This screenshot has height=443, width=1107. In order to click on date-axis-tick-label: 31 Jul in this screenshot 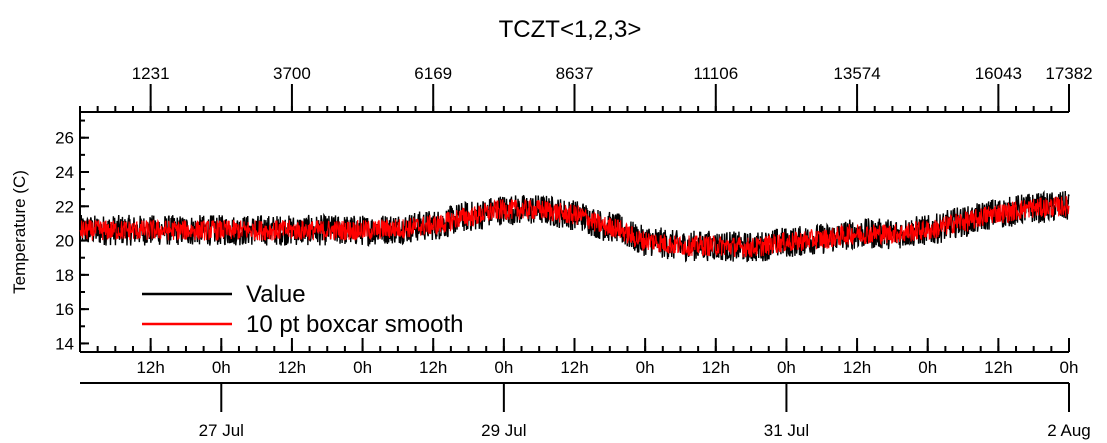, I will do `click(786, 430)`.